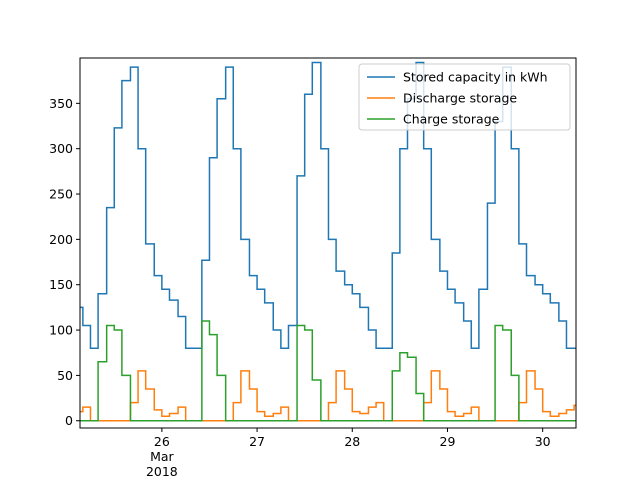 The width and height of the screenshot is (640, 484). Describe the element at coordinates (162, 441) in the screenshot. I see `x-tick-label: 26` at that location.